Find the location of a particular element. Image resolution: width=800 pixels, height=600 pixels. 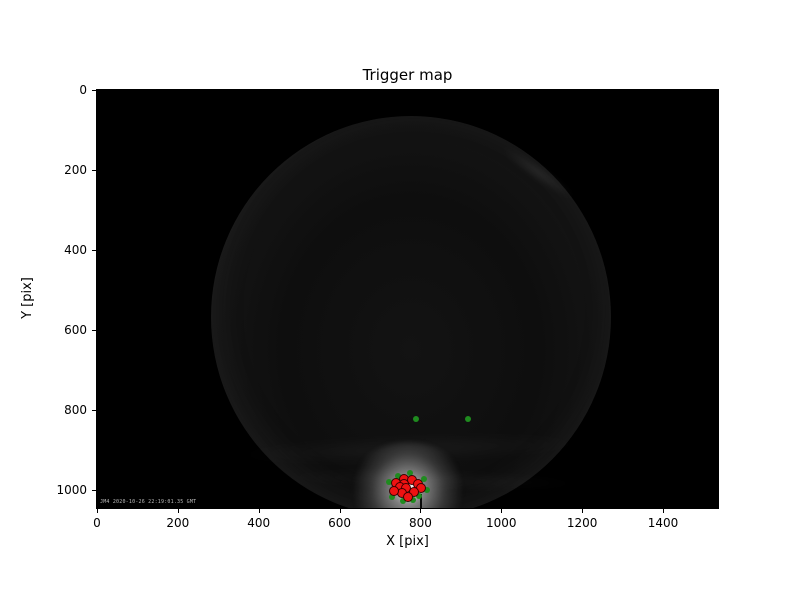

x-tick-label: 1200 is located at coordinates (582, 523).